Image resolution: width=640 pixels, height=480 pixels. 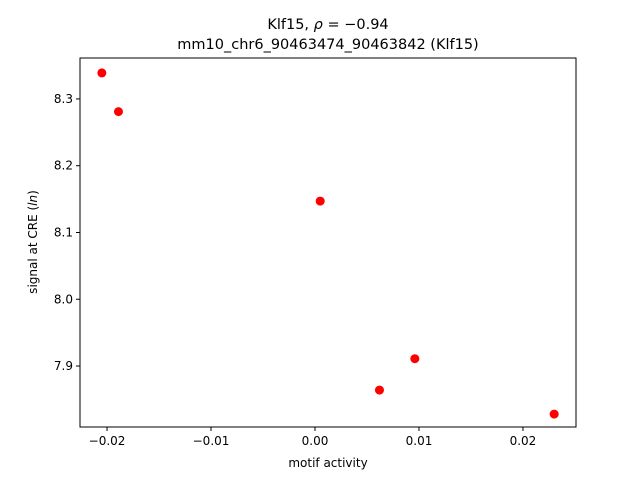 I want to click on y-tick-label: 7.9, so click(x=63, y=366).